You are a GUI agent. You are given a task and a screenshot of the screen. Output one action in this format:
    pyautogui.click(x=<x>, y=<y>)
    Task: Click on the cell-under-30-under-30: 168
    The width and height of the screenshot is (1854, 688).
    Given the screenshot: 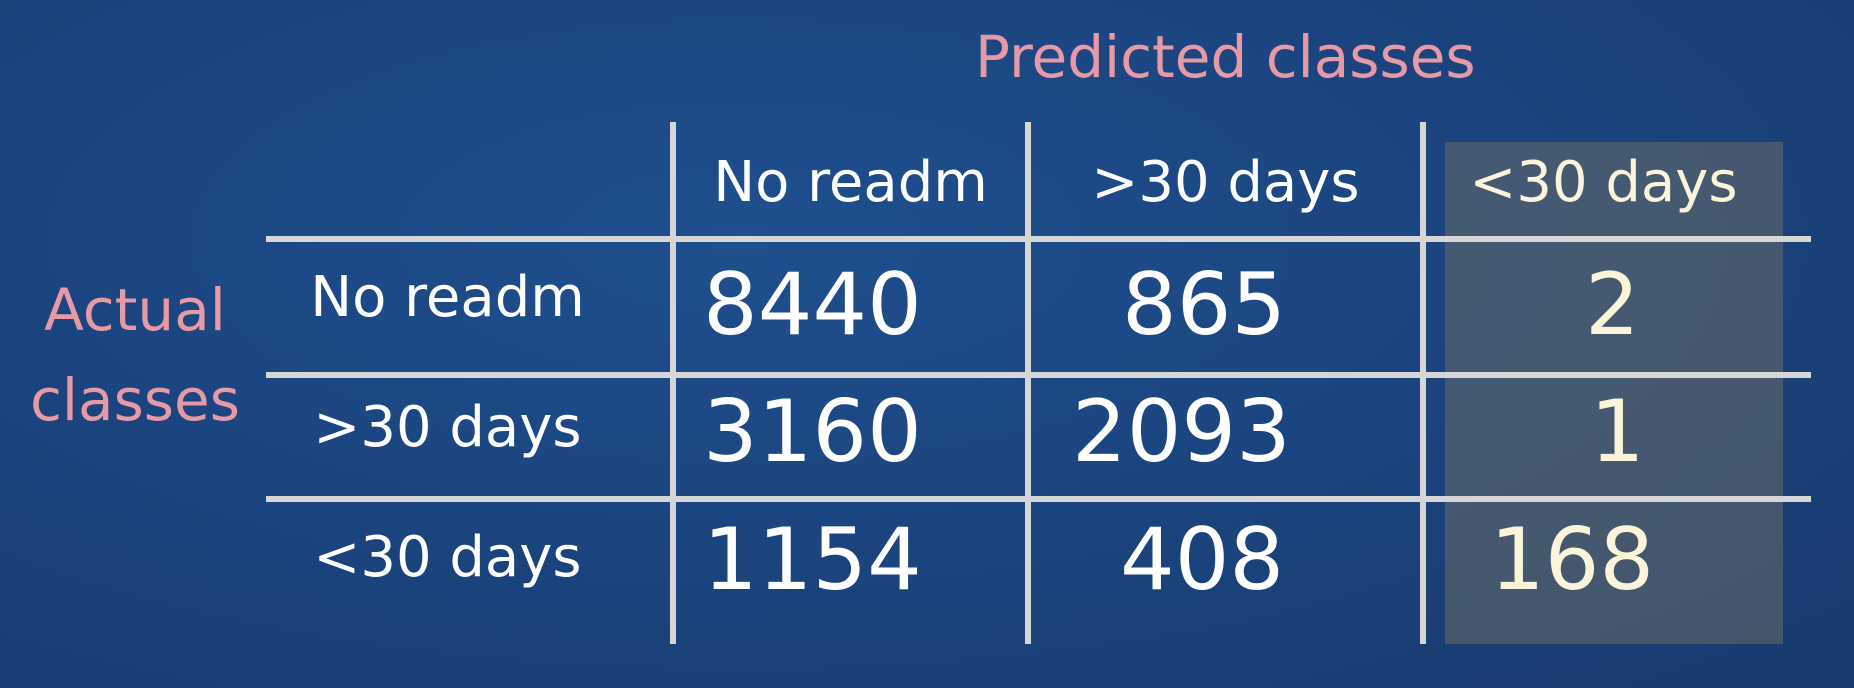 What is the action you would take?
    pyautogui.click(x=1572, y=560)
    